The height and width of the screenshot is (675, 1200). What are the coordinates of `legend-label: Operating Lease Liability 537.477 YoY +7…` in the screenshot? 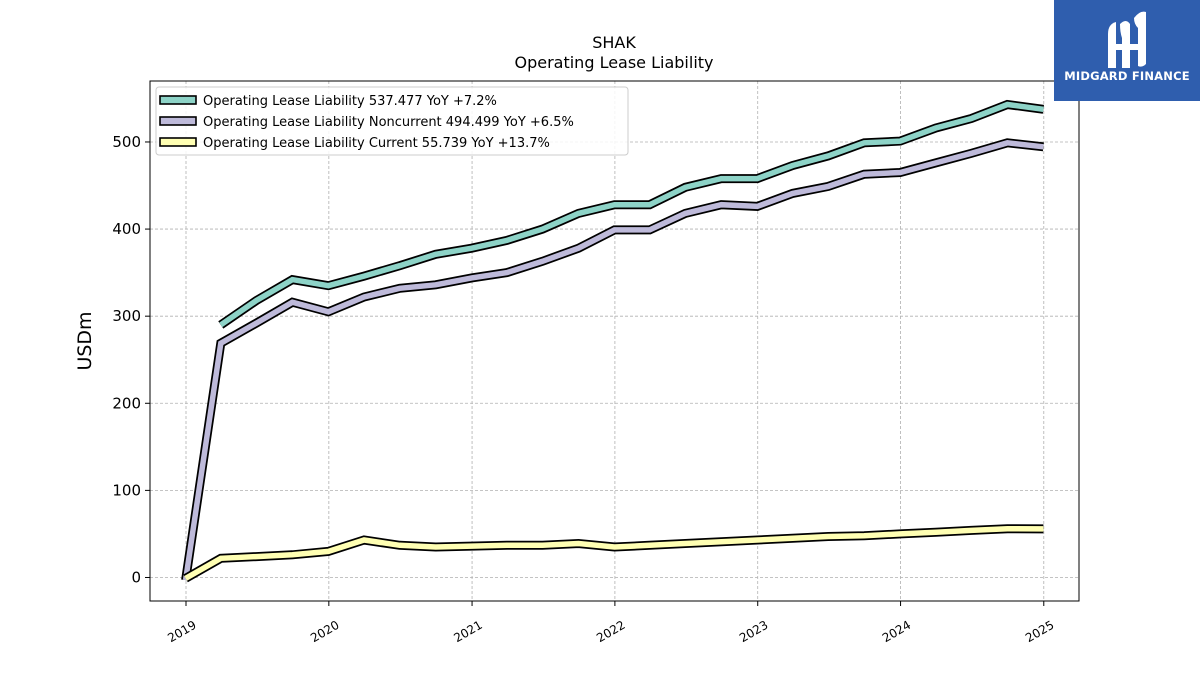 It's located at (350, 101).